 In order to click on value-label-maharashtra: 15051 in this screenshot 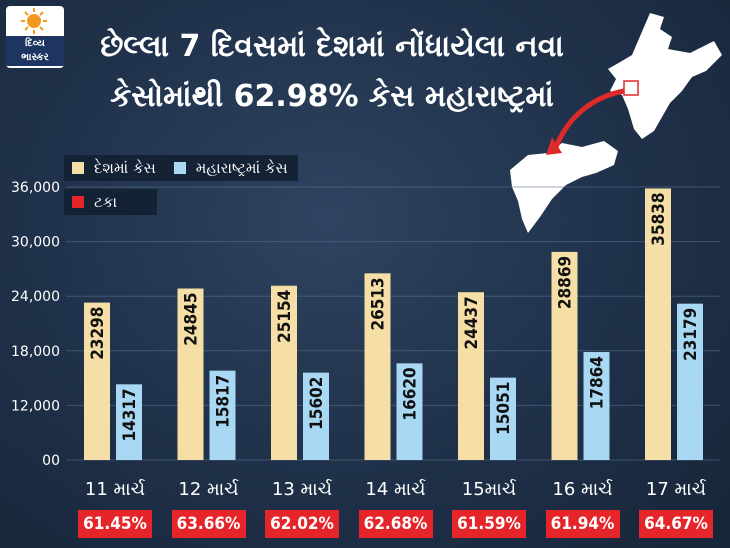, I will do `click(504, 408)`.